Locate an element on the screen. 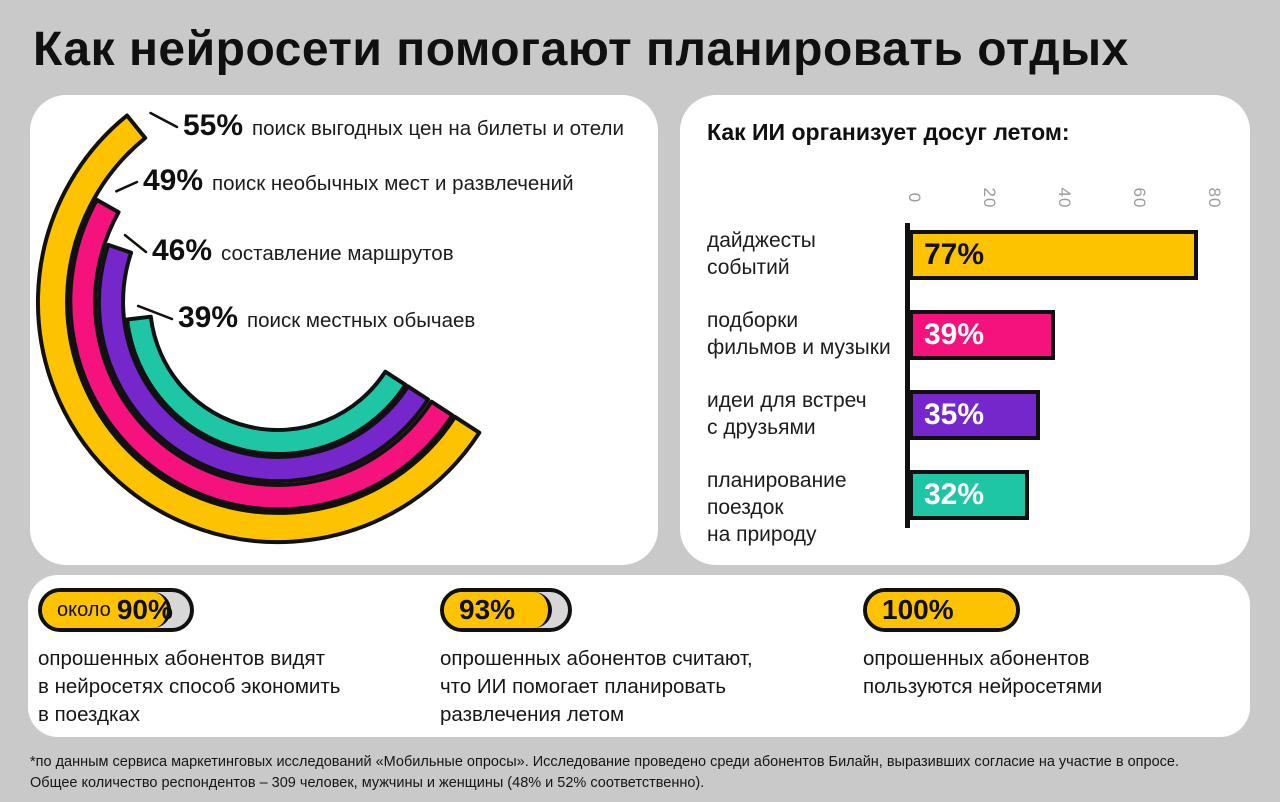  stat-pill-text: 100% is located at coordinates (941, 610).